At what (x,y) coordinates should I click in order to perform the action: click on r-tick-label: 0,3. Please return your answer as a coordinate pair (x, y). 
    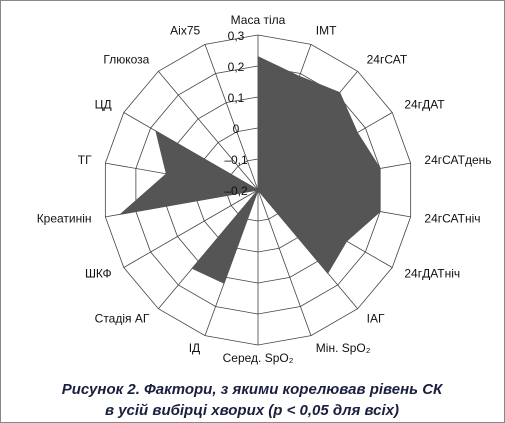
    Looking at the image, I should click on (236, 36).